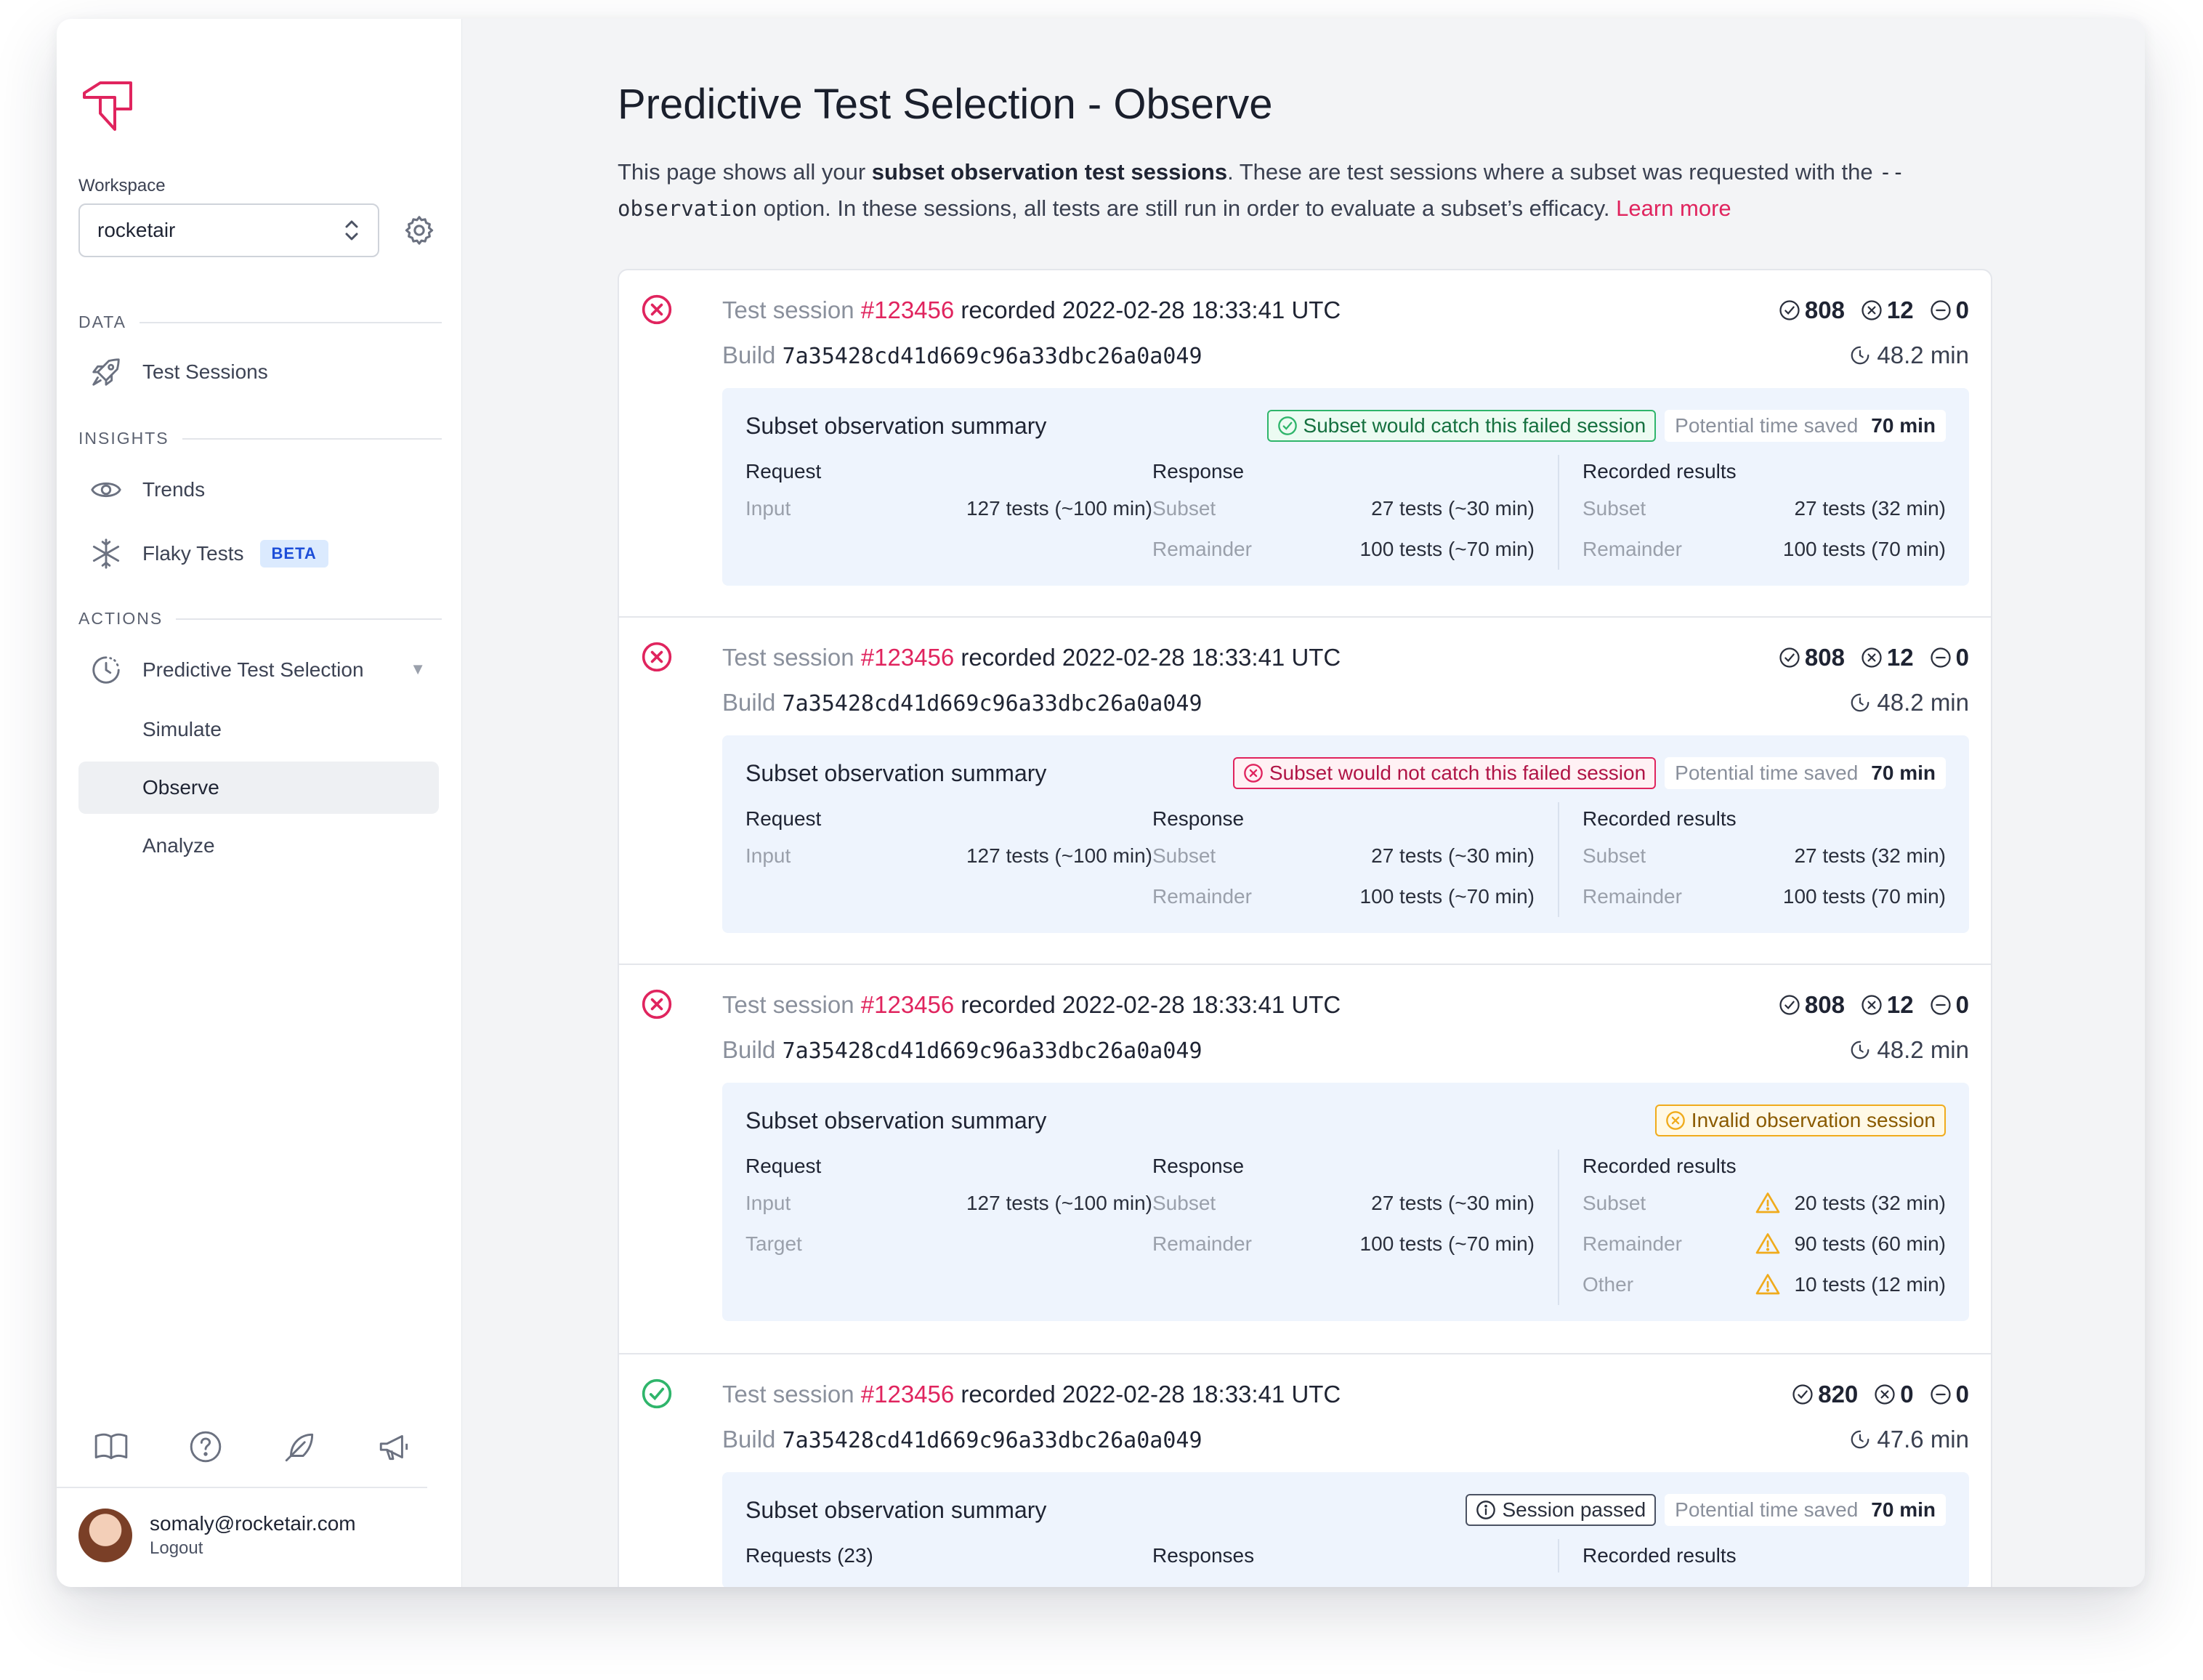  What do you see at coordinates (1659, 1555) in the screenshot?
I see `recorded-results-header: Recorded results` at bounding box center [1659, 1555].